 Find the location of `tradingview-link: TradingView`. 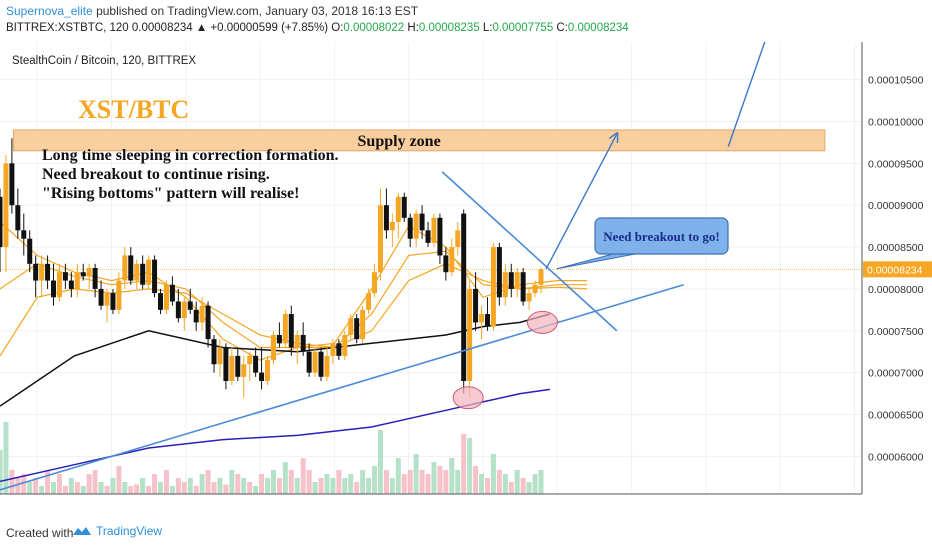

tradingview-link: TradingView is located at coordinates (117, 531).